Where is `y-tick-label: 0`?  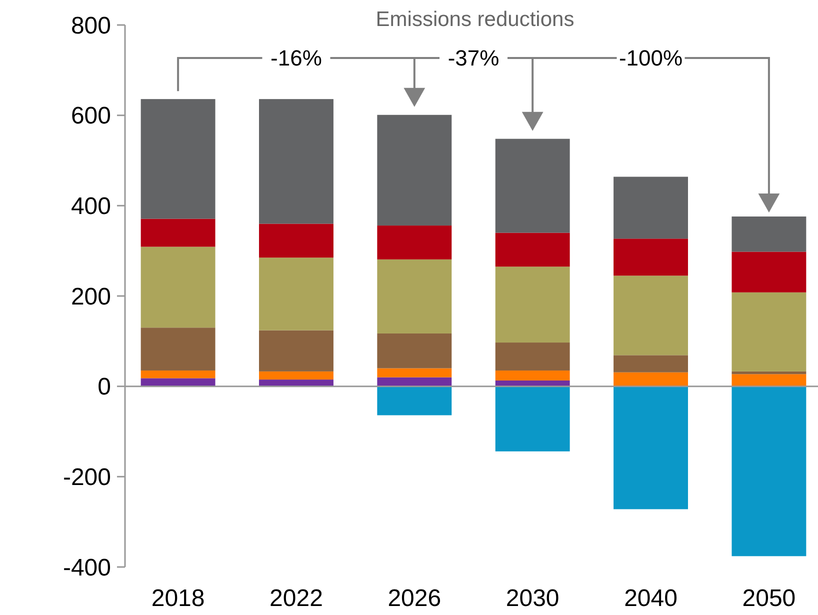 y-tick-label: 0 is located at coordinates (104, 387).